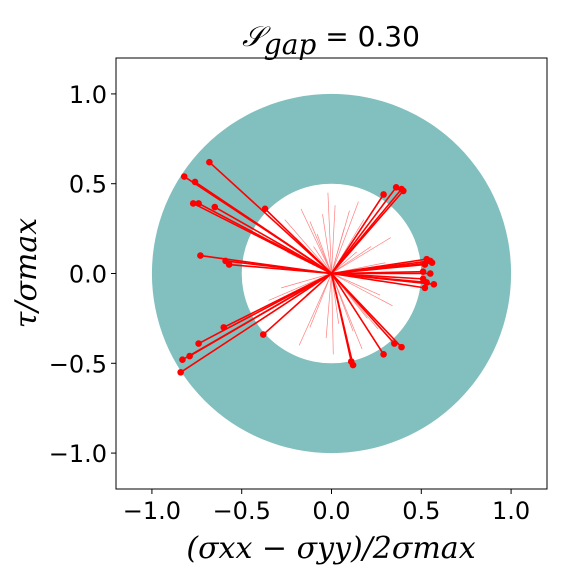  I want to click on y-tick-label-1: −0.5, so click(78, 364).